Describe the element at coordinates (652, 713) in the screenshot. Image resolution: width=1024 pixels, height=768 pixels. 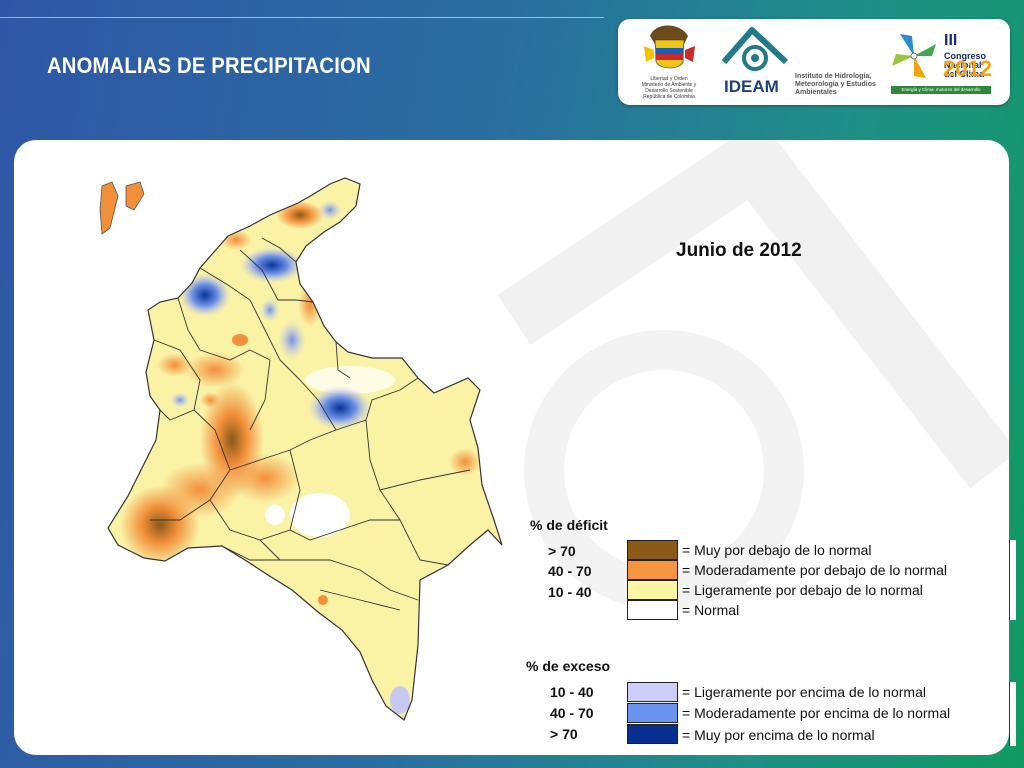
I see `swatch-moderado-encima` at that location.